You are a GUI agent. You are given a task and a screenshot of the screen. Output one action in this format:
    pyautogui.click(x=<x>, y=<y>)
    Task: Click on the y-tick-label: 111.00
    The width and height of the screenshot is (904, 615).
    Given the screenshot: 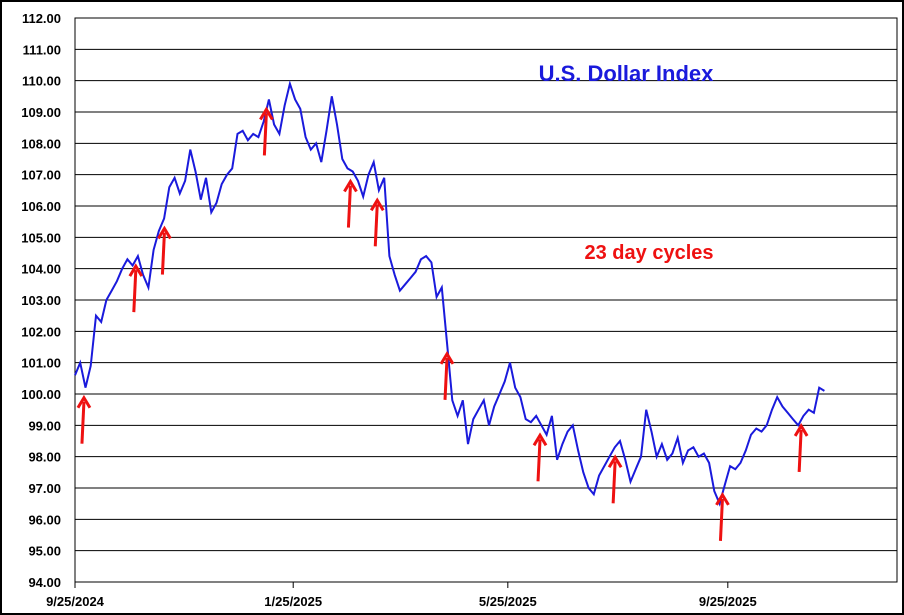 What is the action you would take?
    pyautogui.click(x=42, y=49)
    